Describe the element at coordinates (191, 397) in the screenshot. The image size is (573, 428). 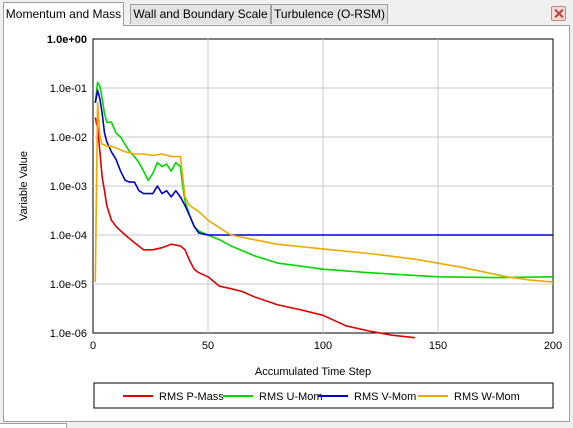
I see `legend-entry: RMS P-Mass` at that location.